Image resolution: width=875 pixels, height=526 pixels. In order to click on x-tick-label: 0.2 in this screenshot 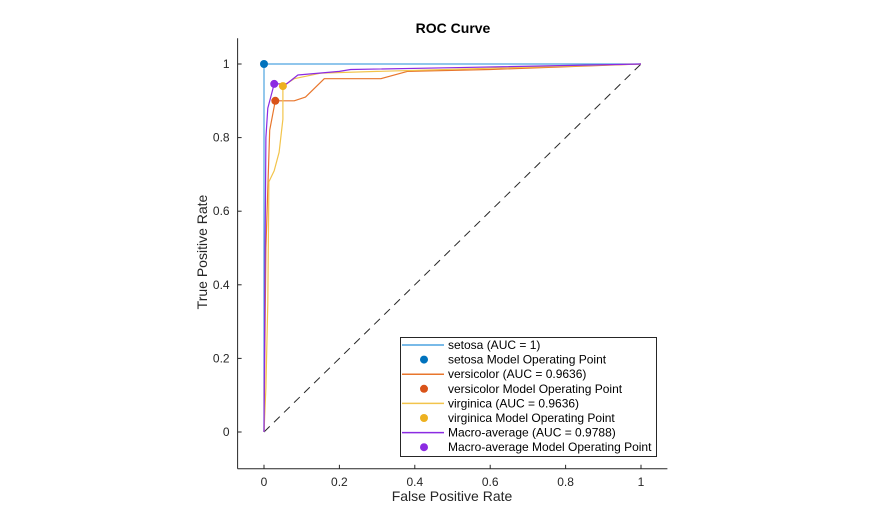, I will do `click(339, 482)`.